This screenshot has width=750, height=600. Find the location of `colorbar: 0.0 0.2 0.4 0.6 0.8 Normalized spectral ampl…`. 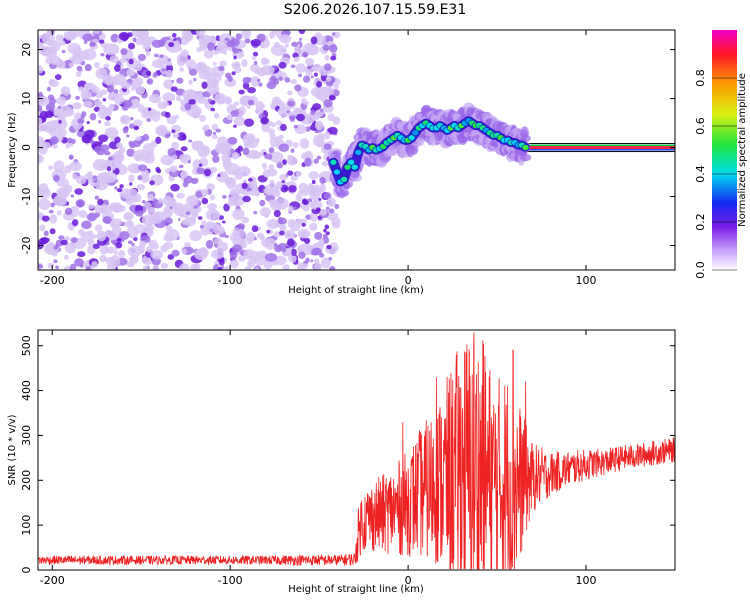

colorbar: 0.0 0.2 0.4 0.6 0.8 Normalized spectral ampl… is located at coordinates (721, 154).